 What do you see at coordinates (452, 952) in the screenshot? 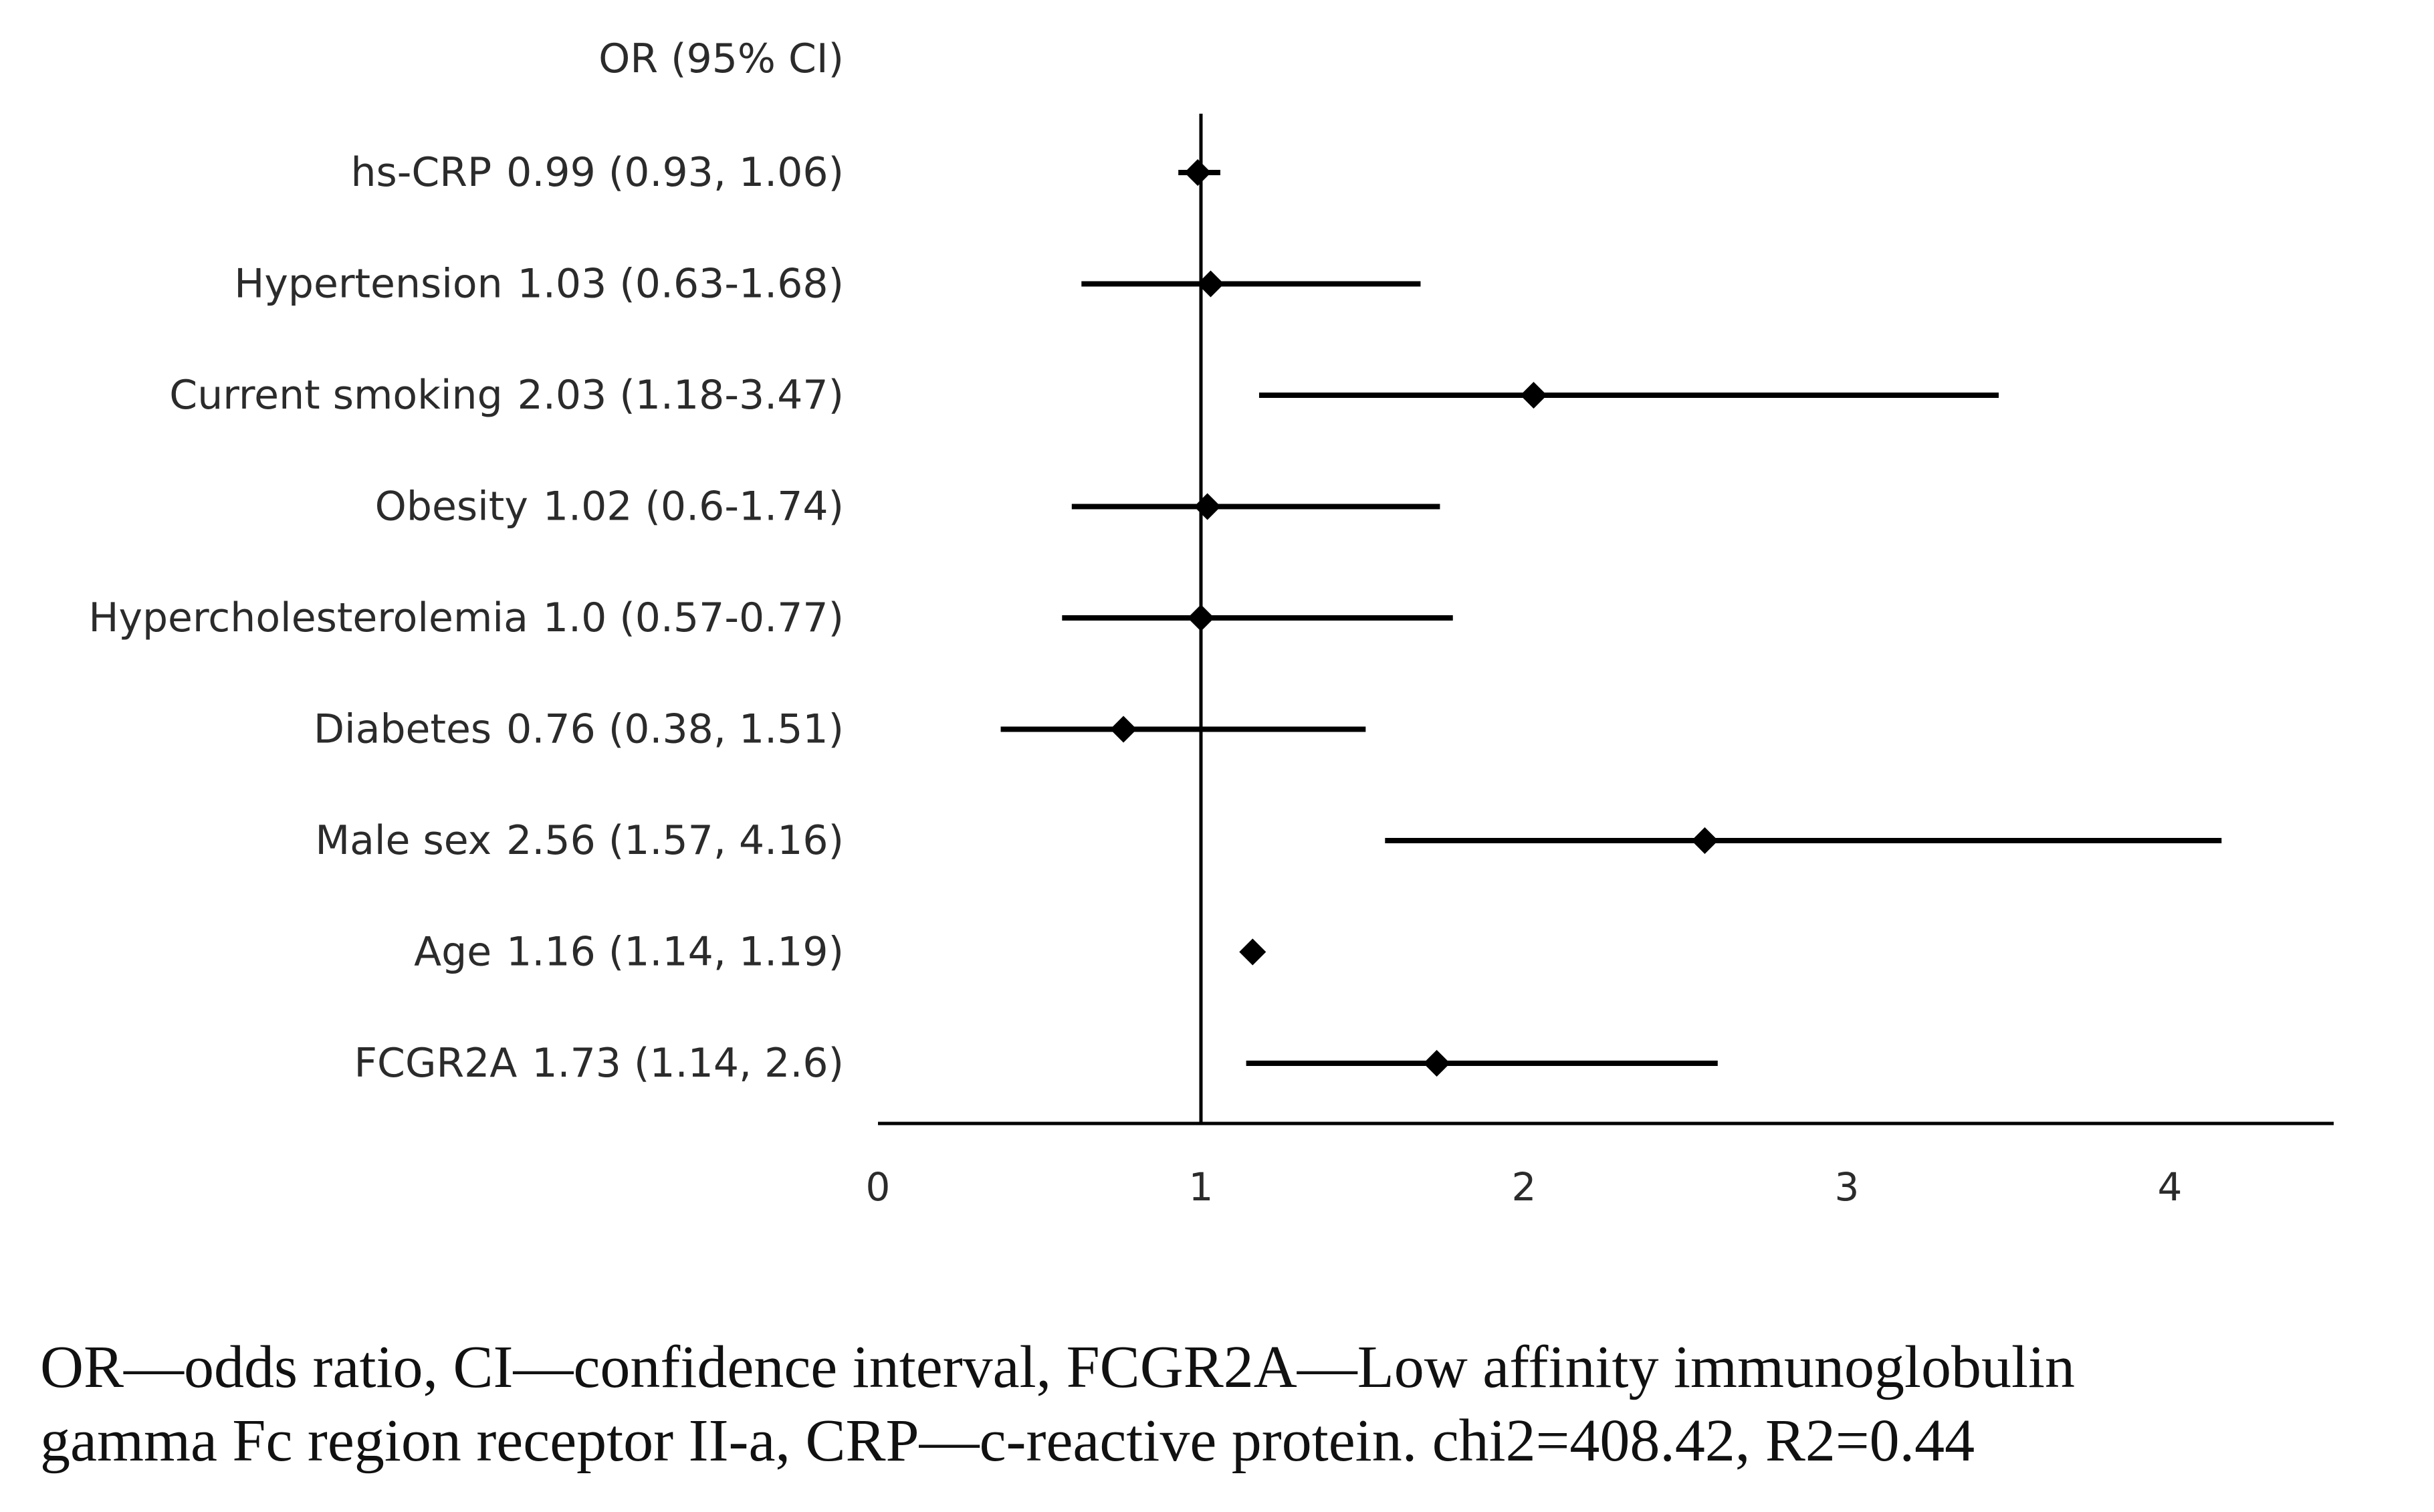
I see `row-label: Age` at bounding box center [452, 952].